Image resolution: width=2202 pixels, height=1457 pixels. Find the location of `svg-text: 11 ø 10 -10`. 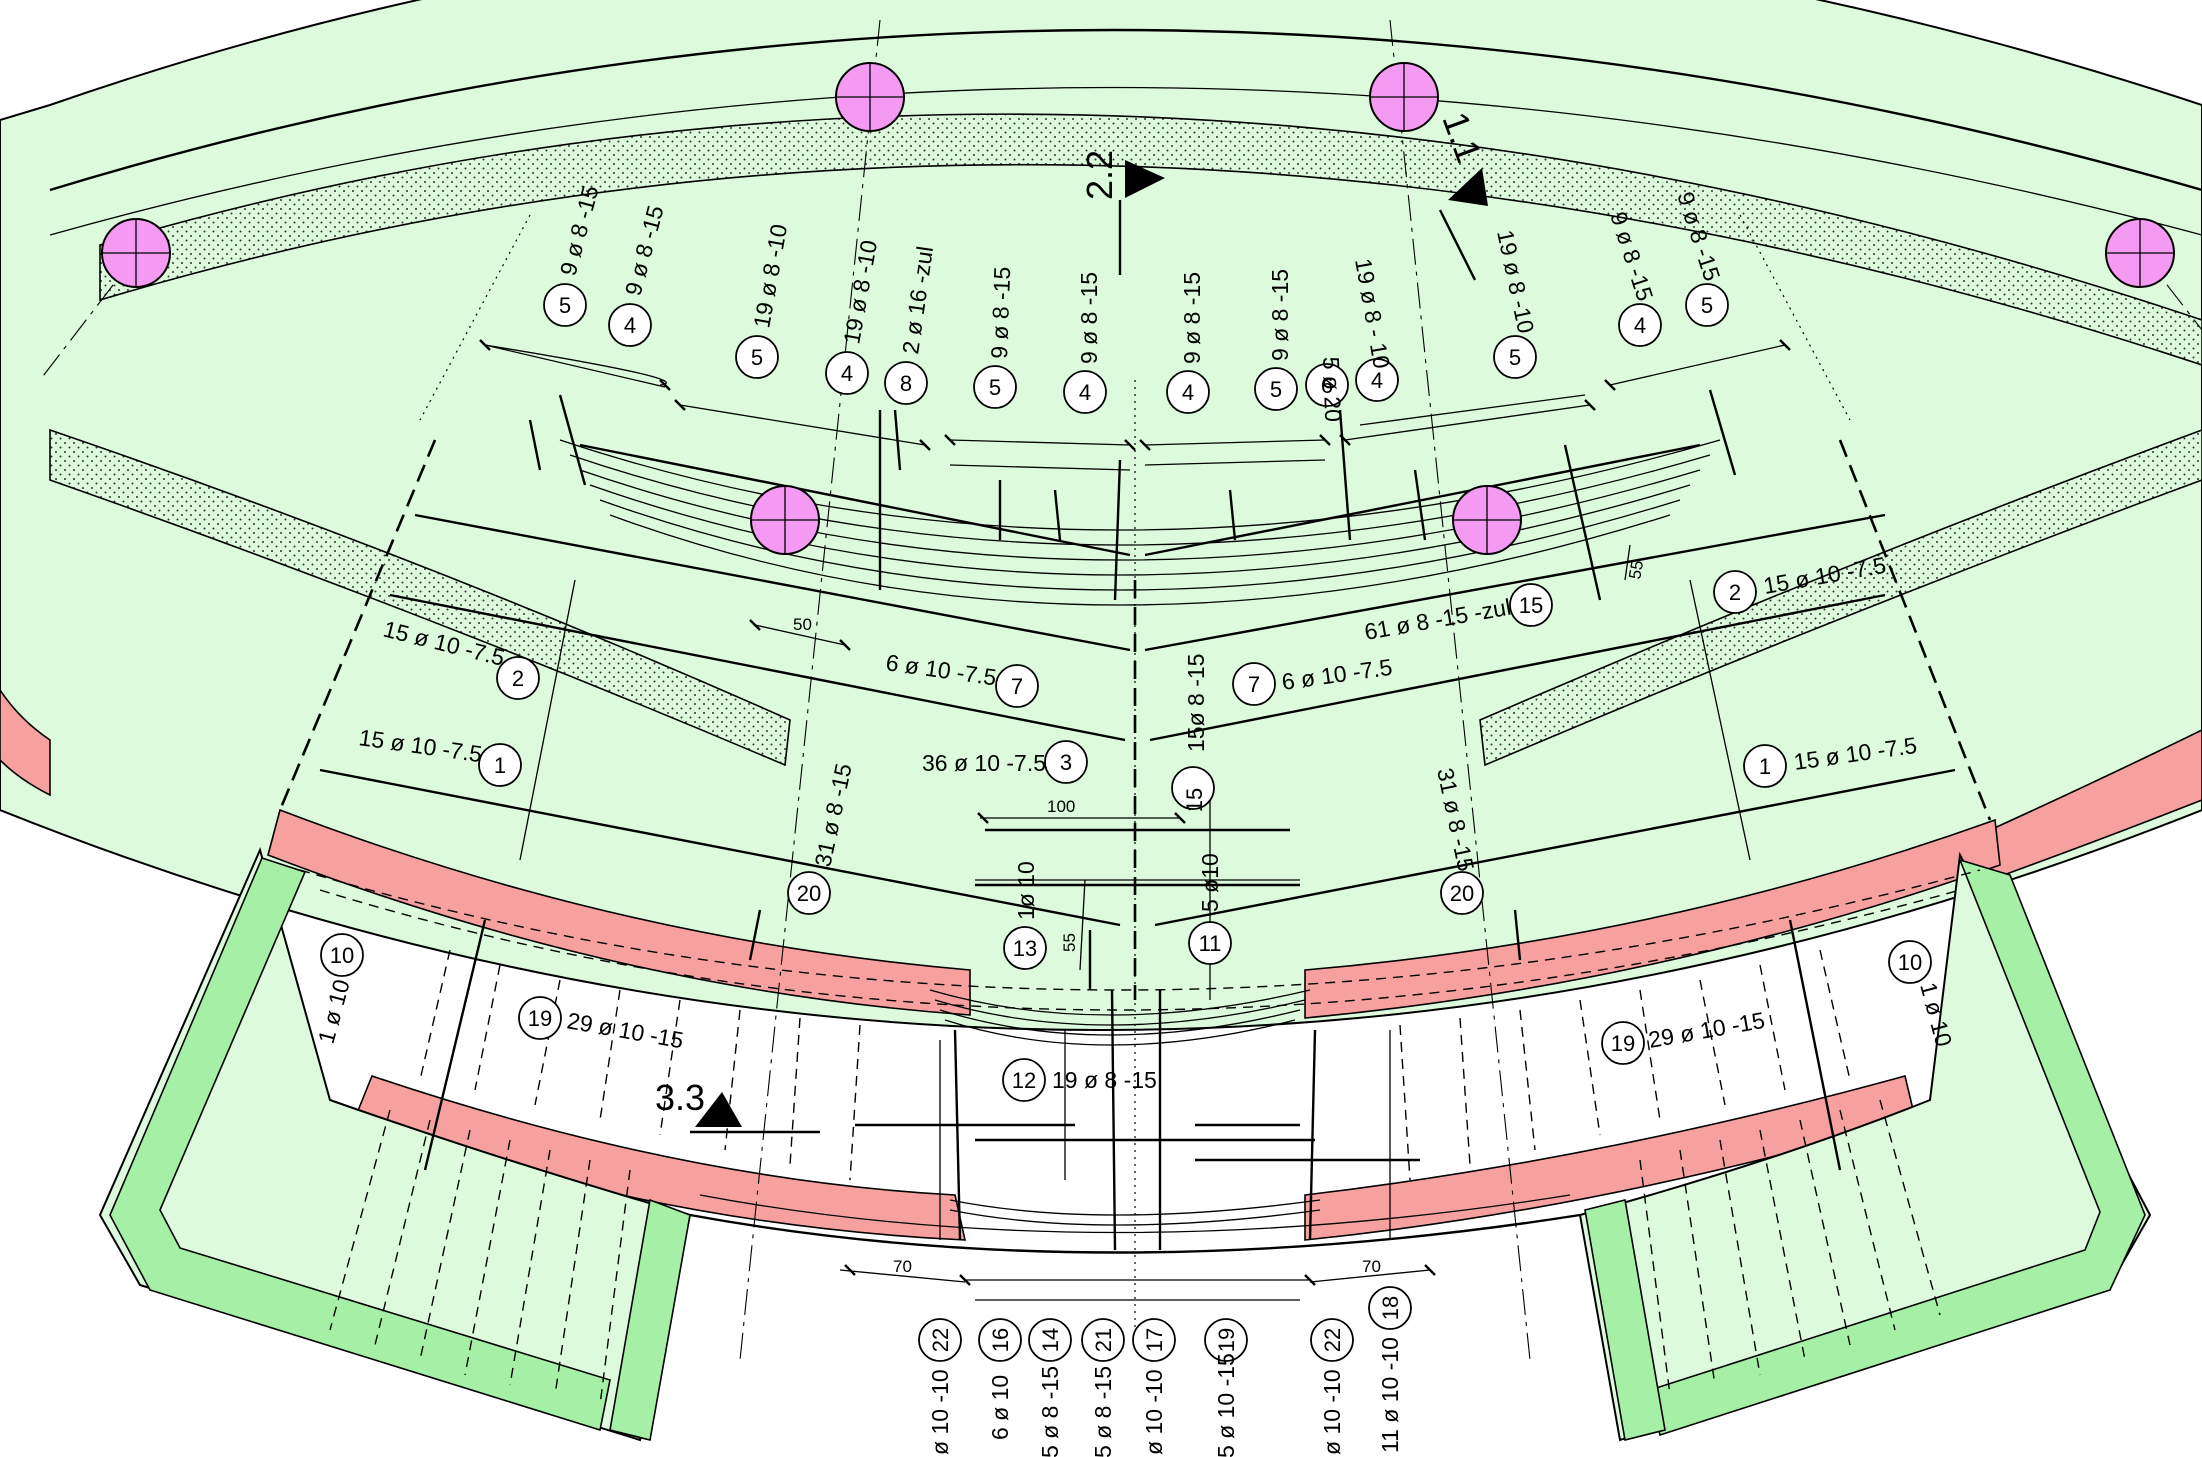

svg-text: 11 ø 10 -10 is located at coordinates (1390, 1395).